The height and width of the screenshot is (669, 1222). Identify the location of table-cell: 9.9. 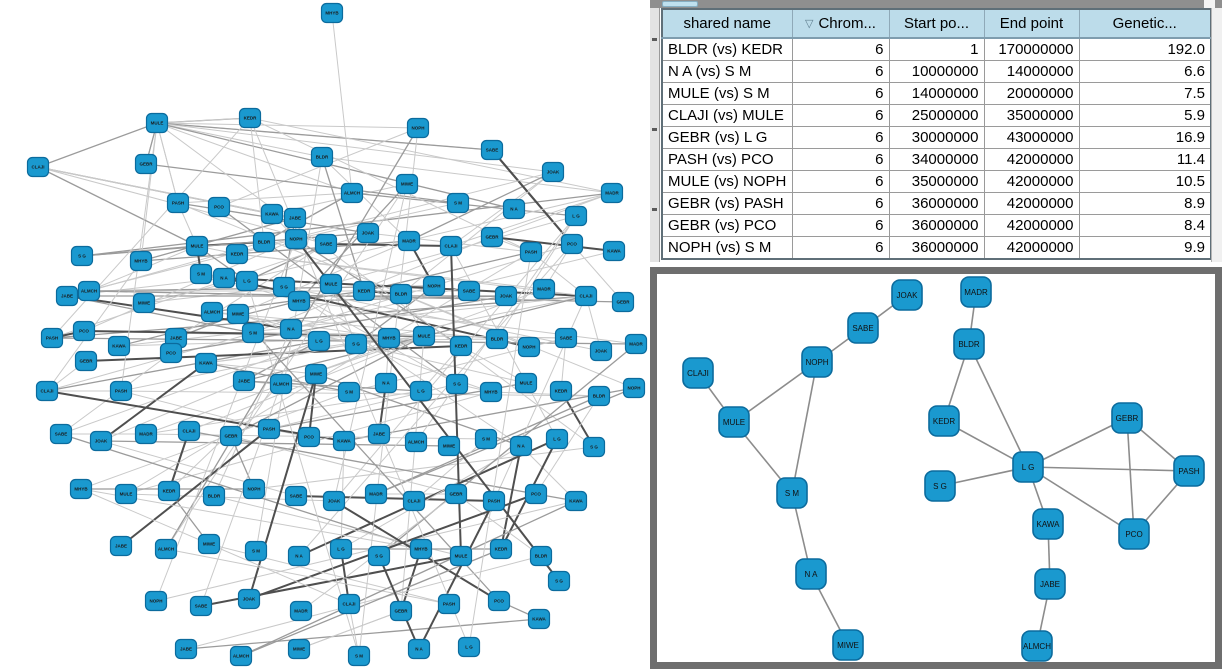
(1145, 248).